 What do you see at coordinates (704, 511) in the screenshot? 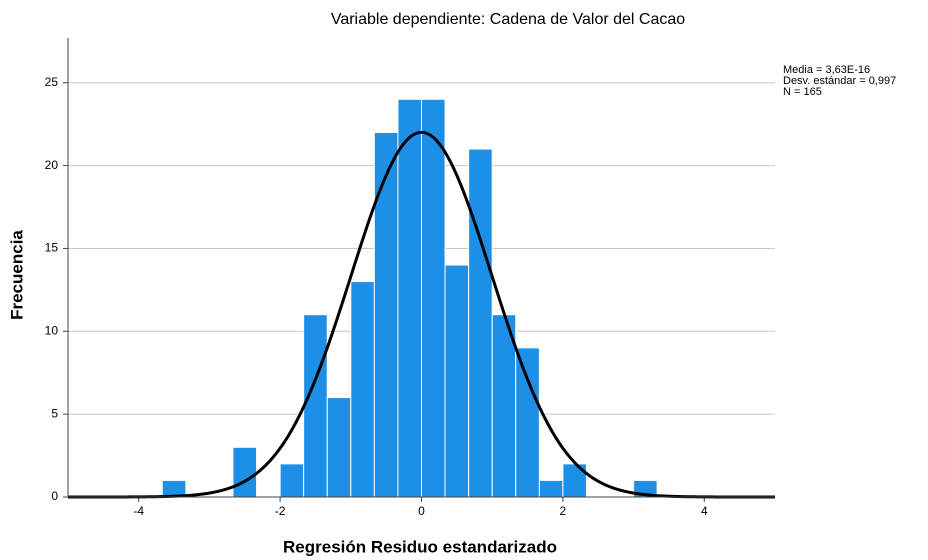
I see `x-tick-label: 4` at bounding box center [704, 511].